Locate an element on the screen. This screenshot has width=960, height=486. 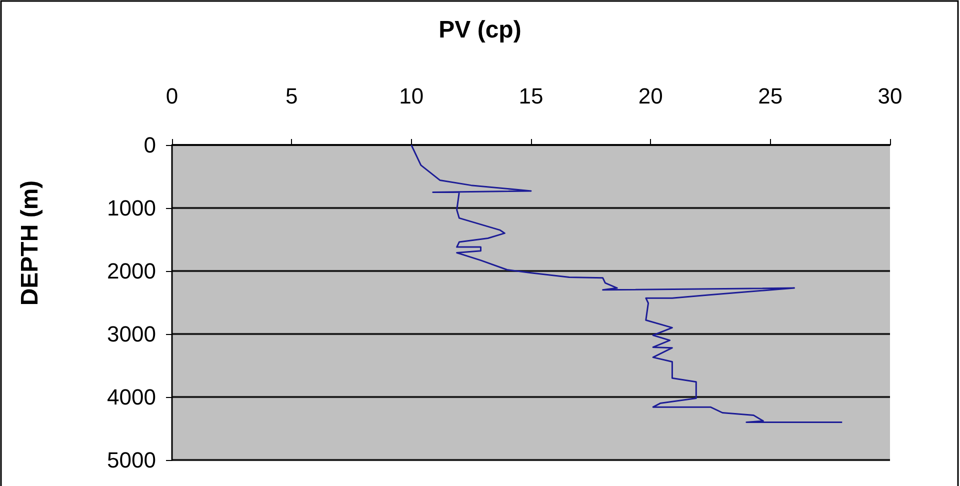
x-tick-label: 25 is located at coordinates (770, 96).